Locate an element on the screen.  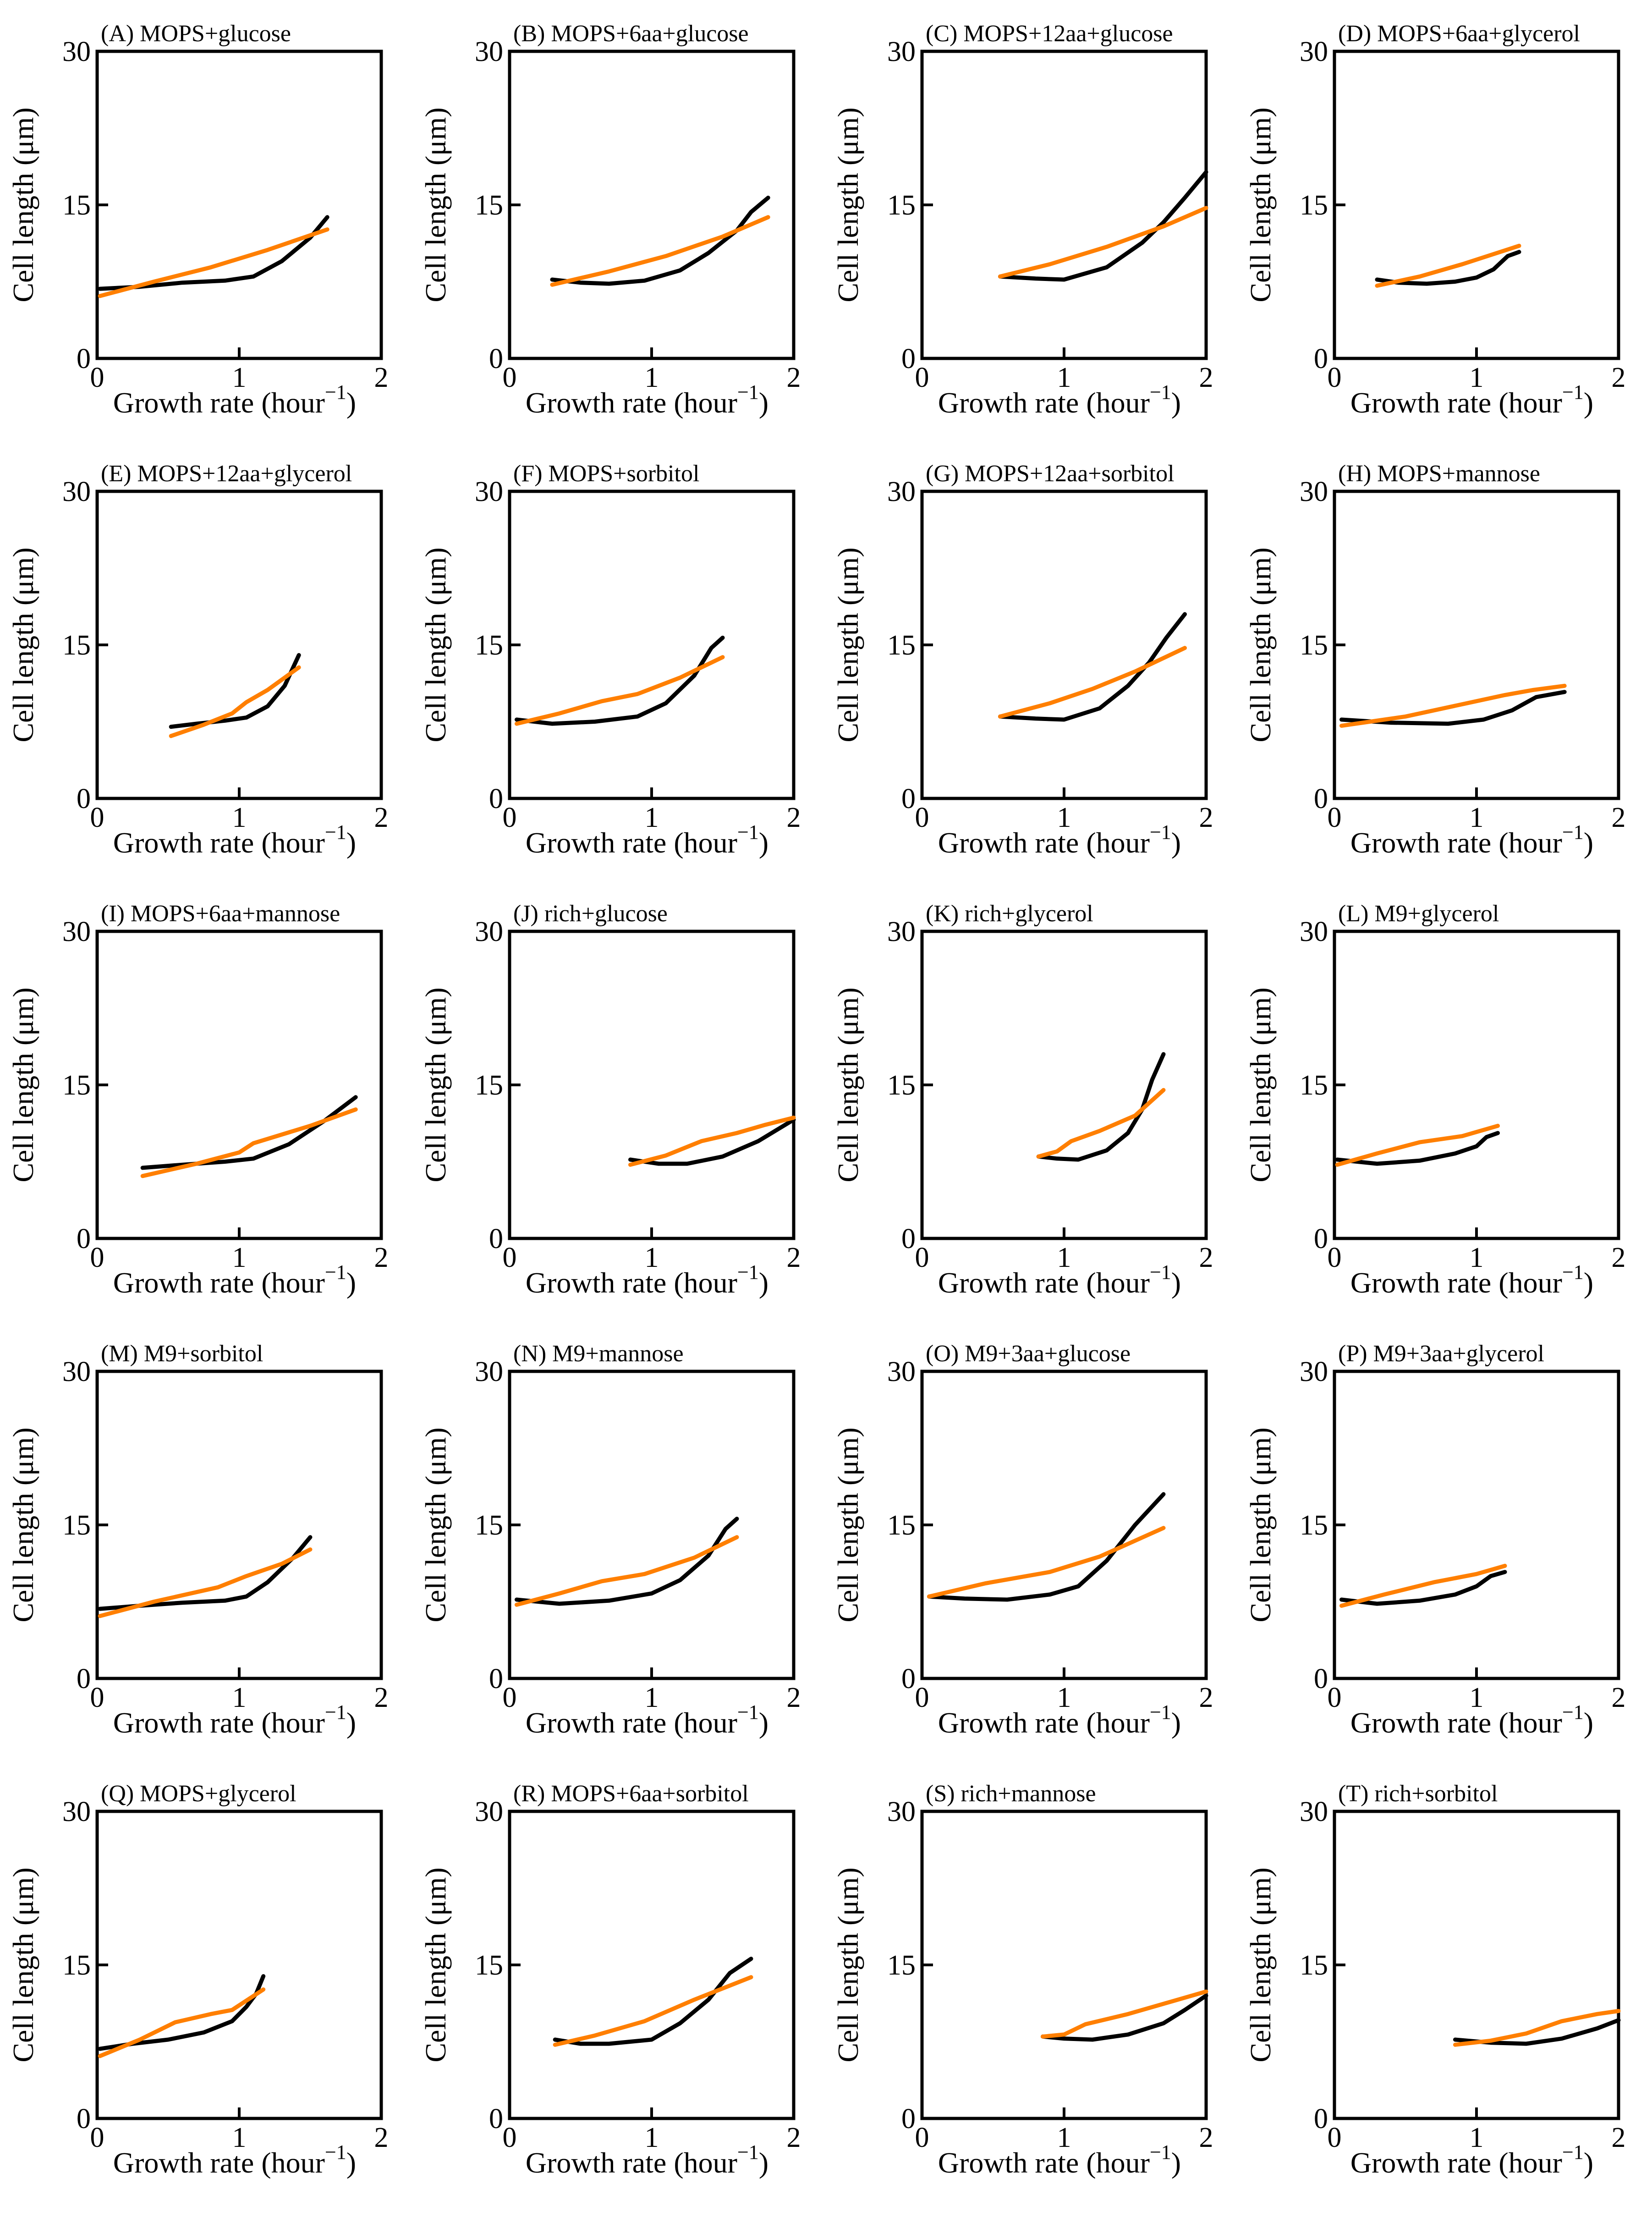
panel-title: (I) MOPS+6aa+mannose is located at coordinates (221, 914).